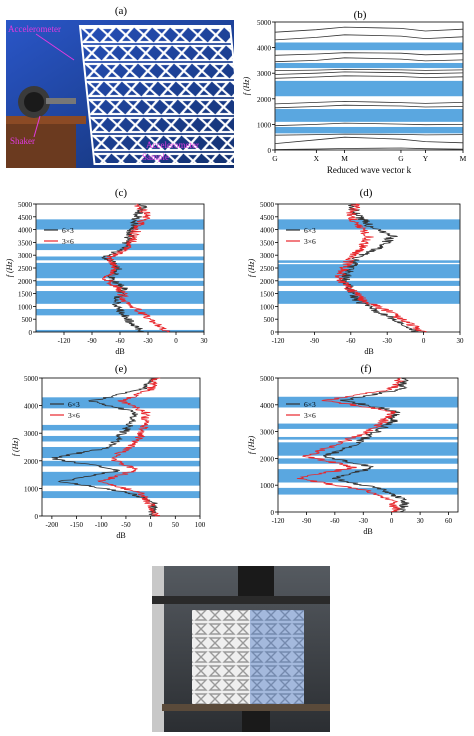 Image resolution: width=474 pixels, height=736 pixels. Describe the element at coordinates (366, 193) in the screenshot. I see `panel-label: (d)` at that location.